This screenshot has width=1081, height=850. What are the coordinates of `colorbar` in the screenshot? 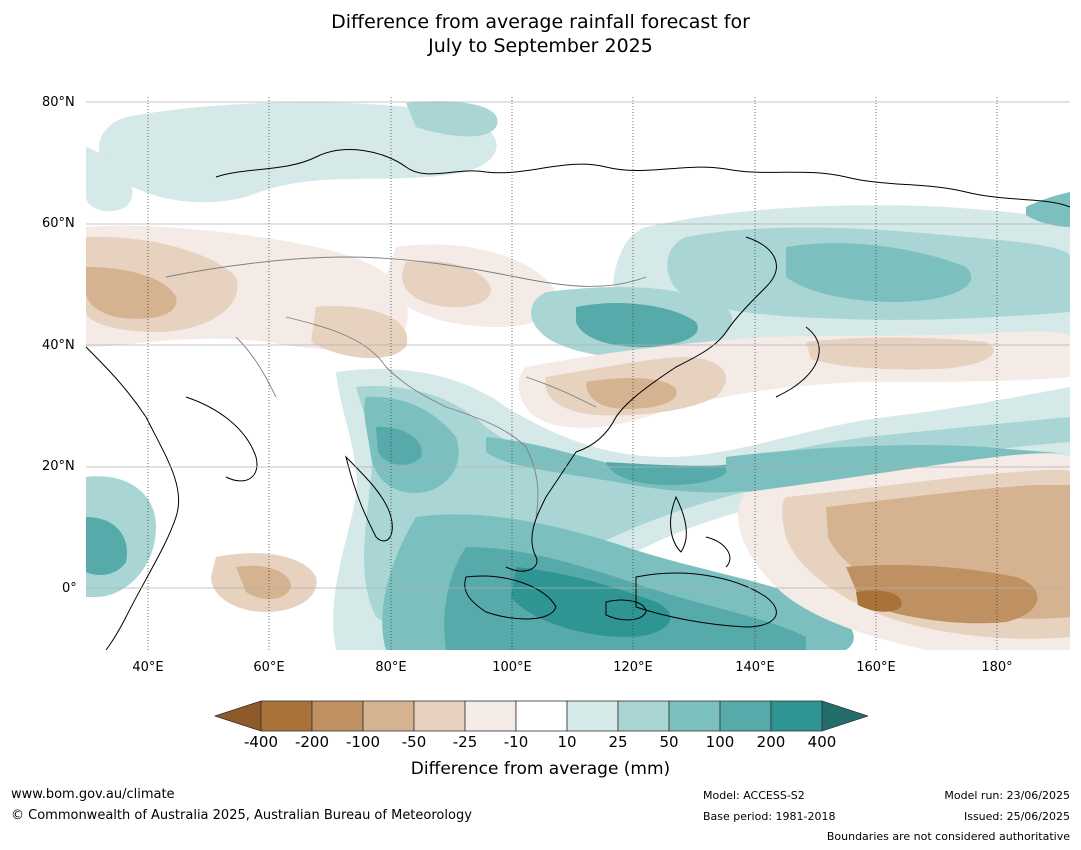 It's located at (541, 716).